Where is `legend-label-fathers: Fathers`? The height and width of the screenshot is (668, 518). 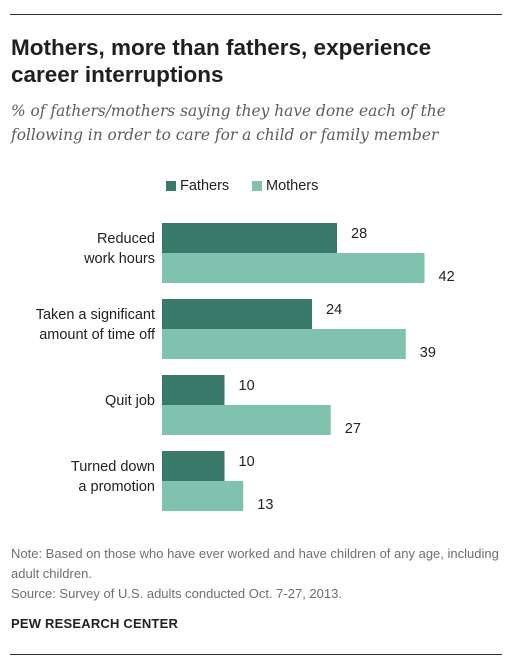
legend-label-fathers: Fathers is located at coordinates (205, 186).